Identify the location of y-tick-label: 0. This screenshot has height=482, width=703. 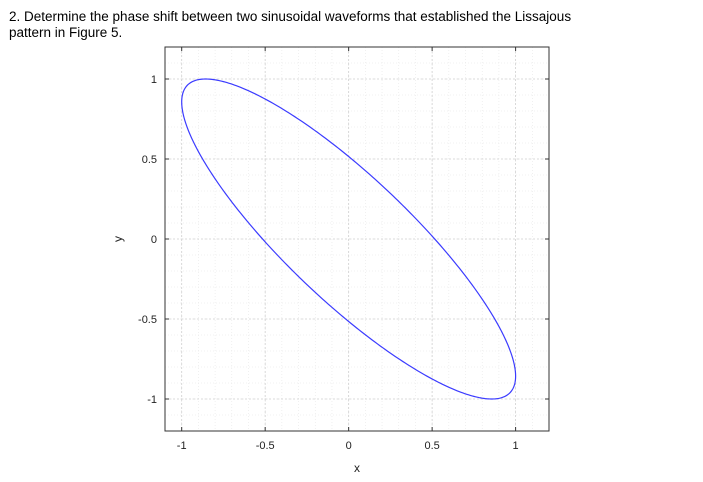
(154, 240).